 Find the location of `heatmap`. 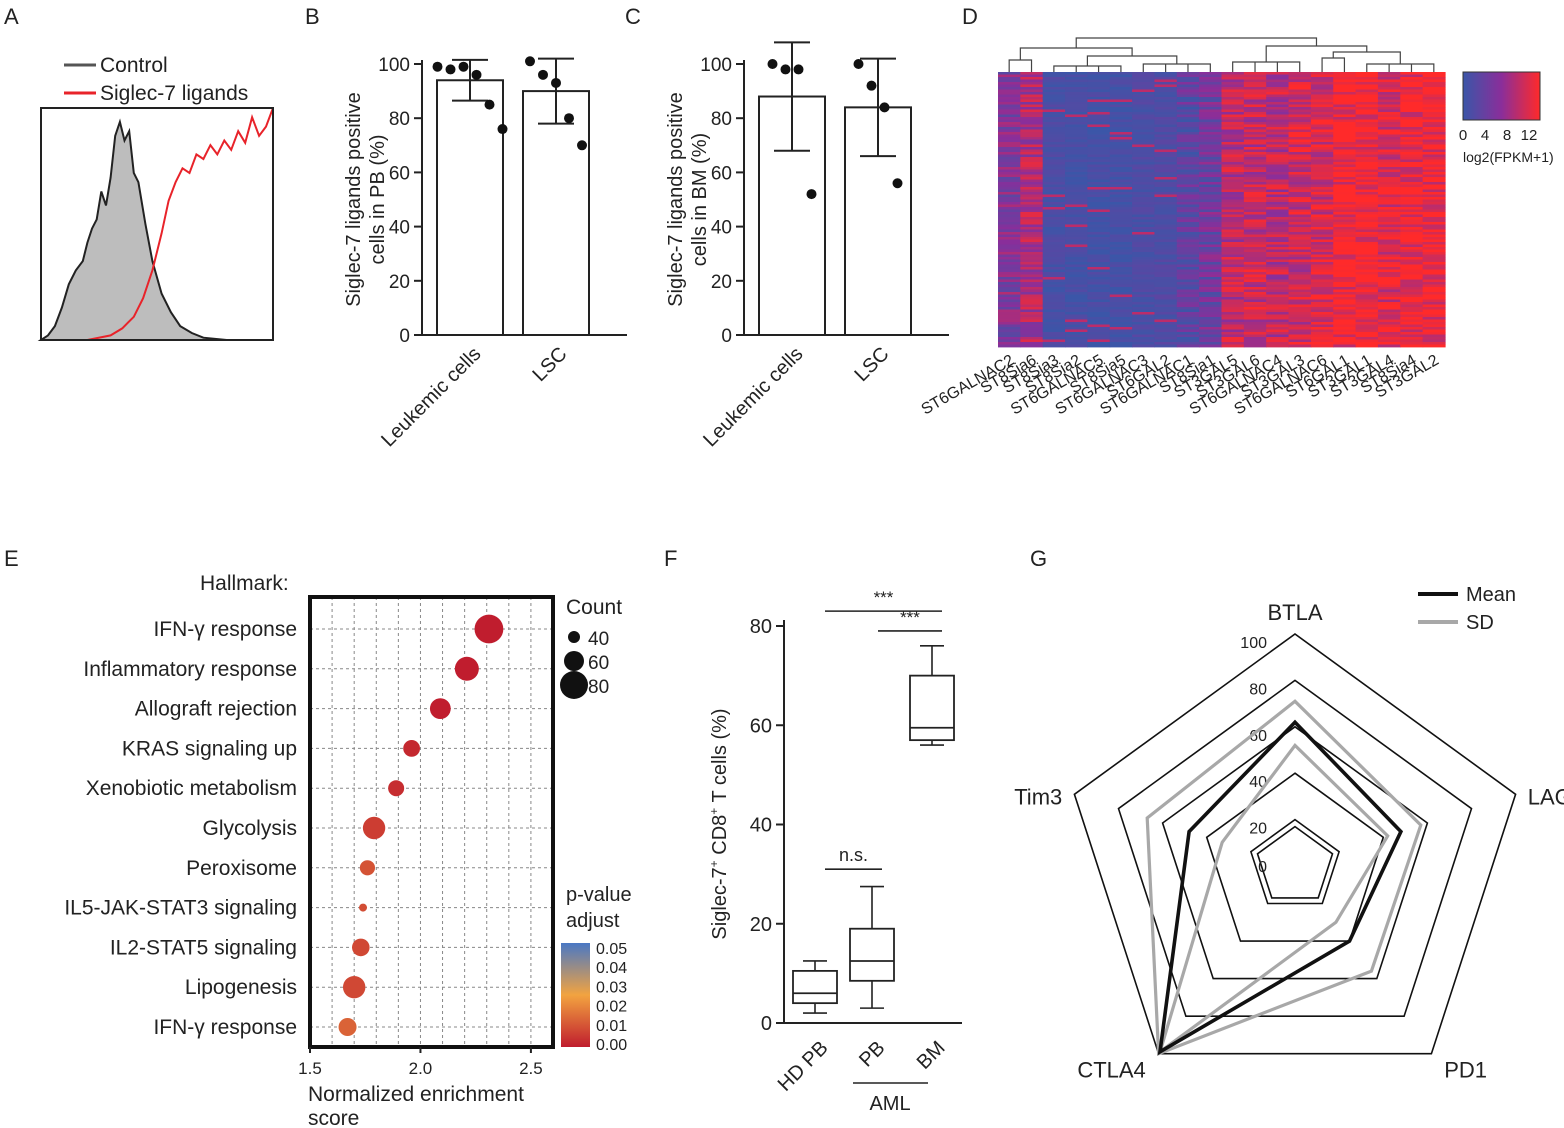

heatmap is located at coordinates (1222, 210).